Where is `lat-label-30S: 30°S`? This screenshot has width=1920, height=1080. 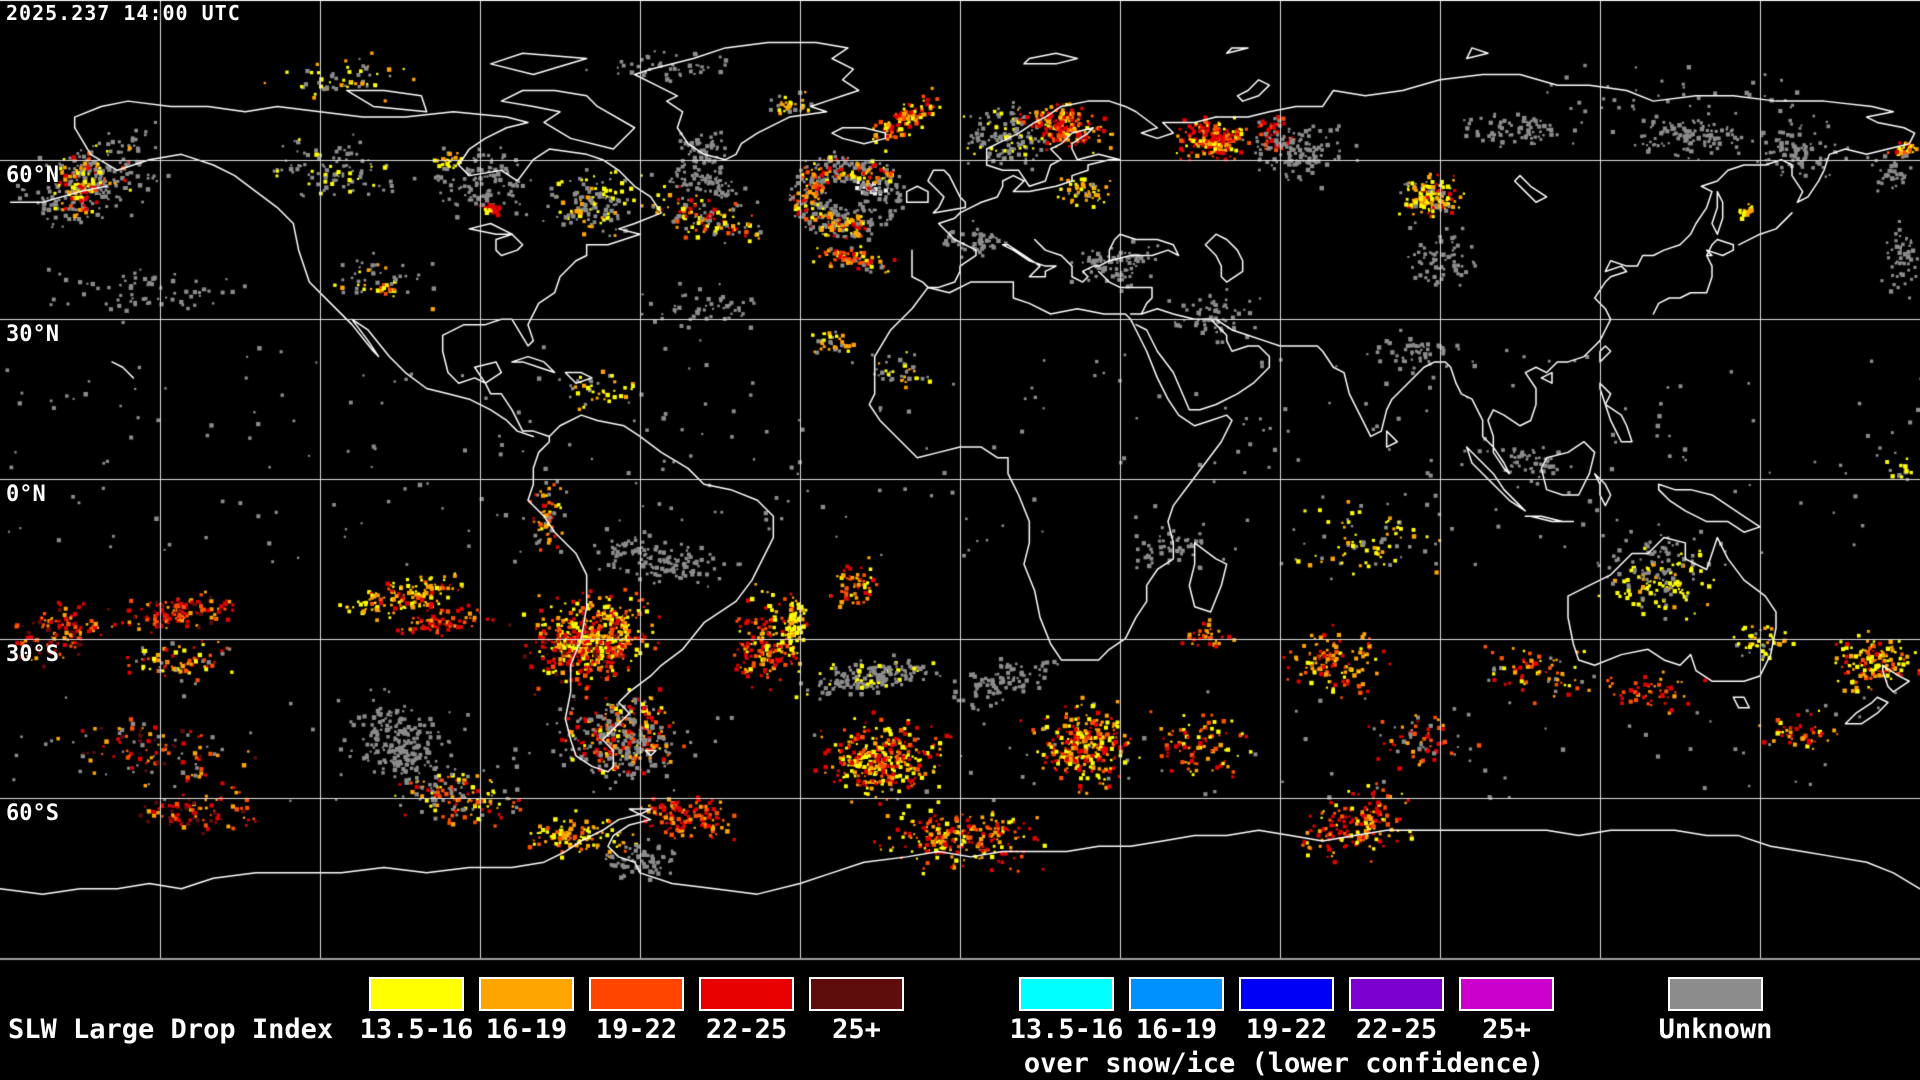 lat-label-30S: 30°S is located at coordinates (32, 654).